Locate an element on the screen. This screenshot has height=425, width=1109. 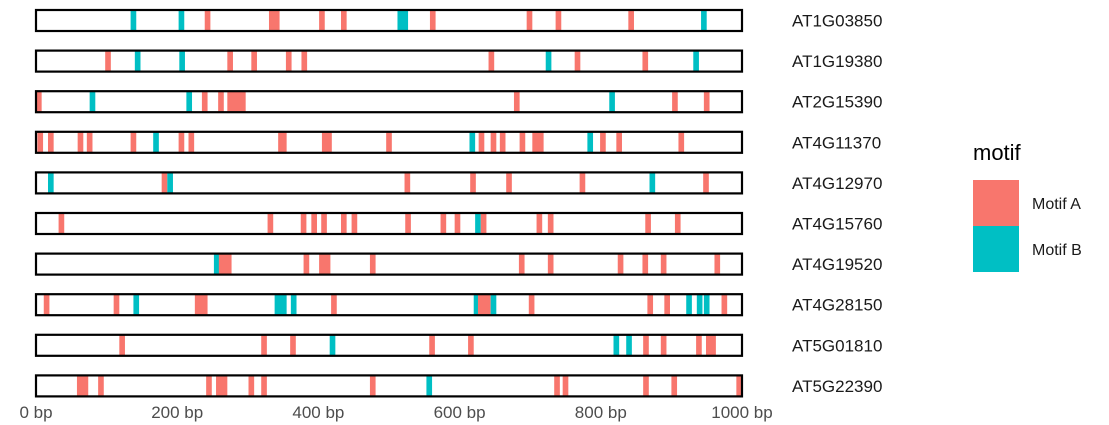
sequence-row: AT1G19380 is located at coordinates (458, 61).